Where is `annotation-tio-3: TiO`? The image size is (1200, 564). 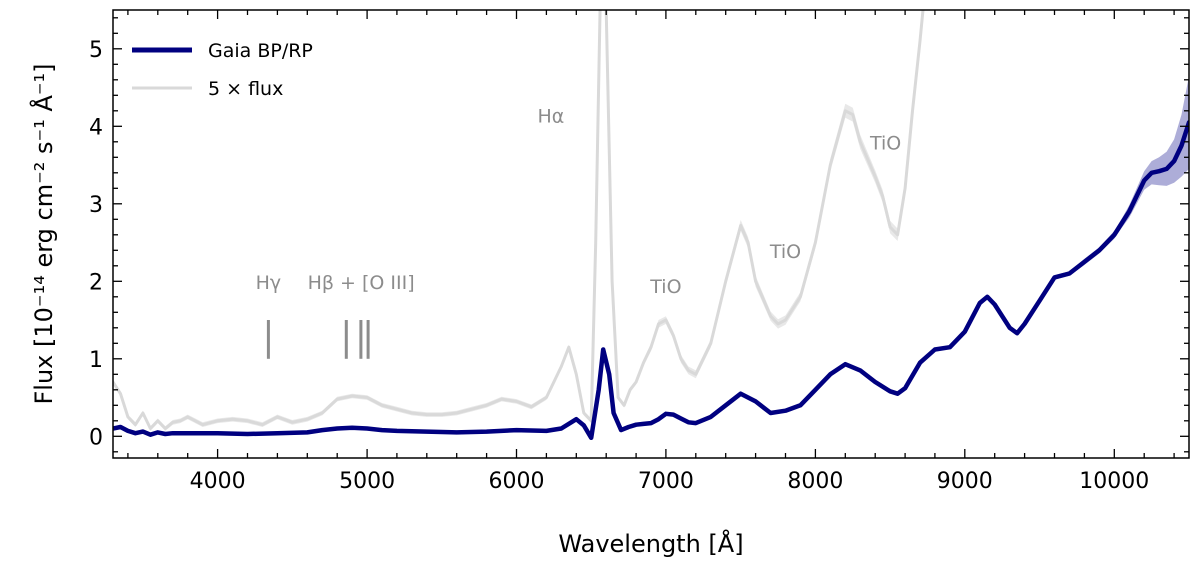
annotation-tio-3: TiO is located at coordinates (665, 287).